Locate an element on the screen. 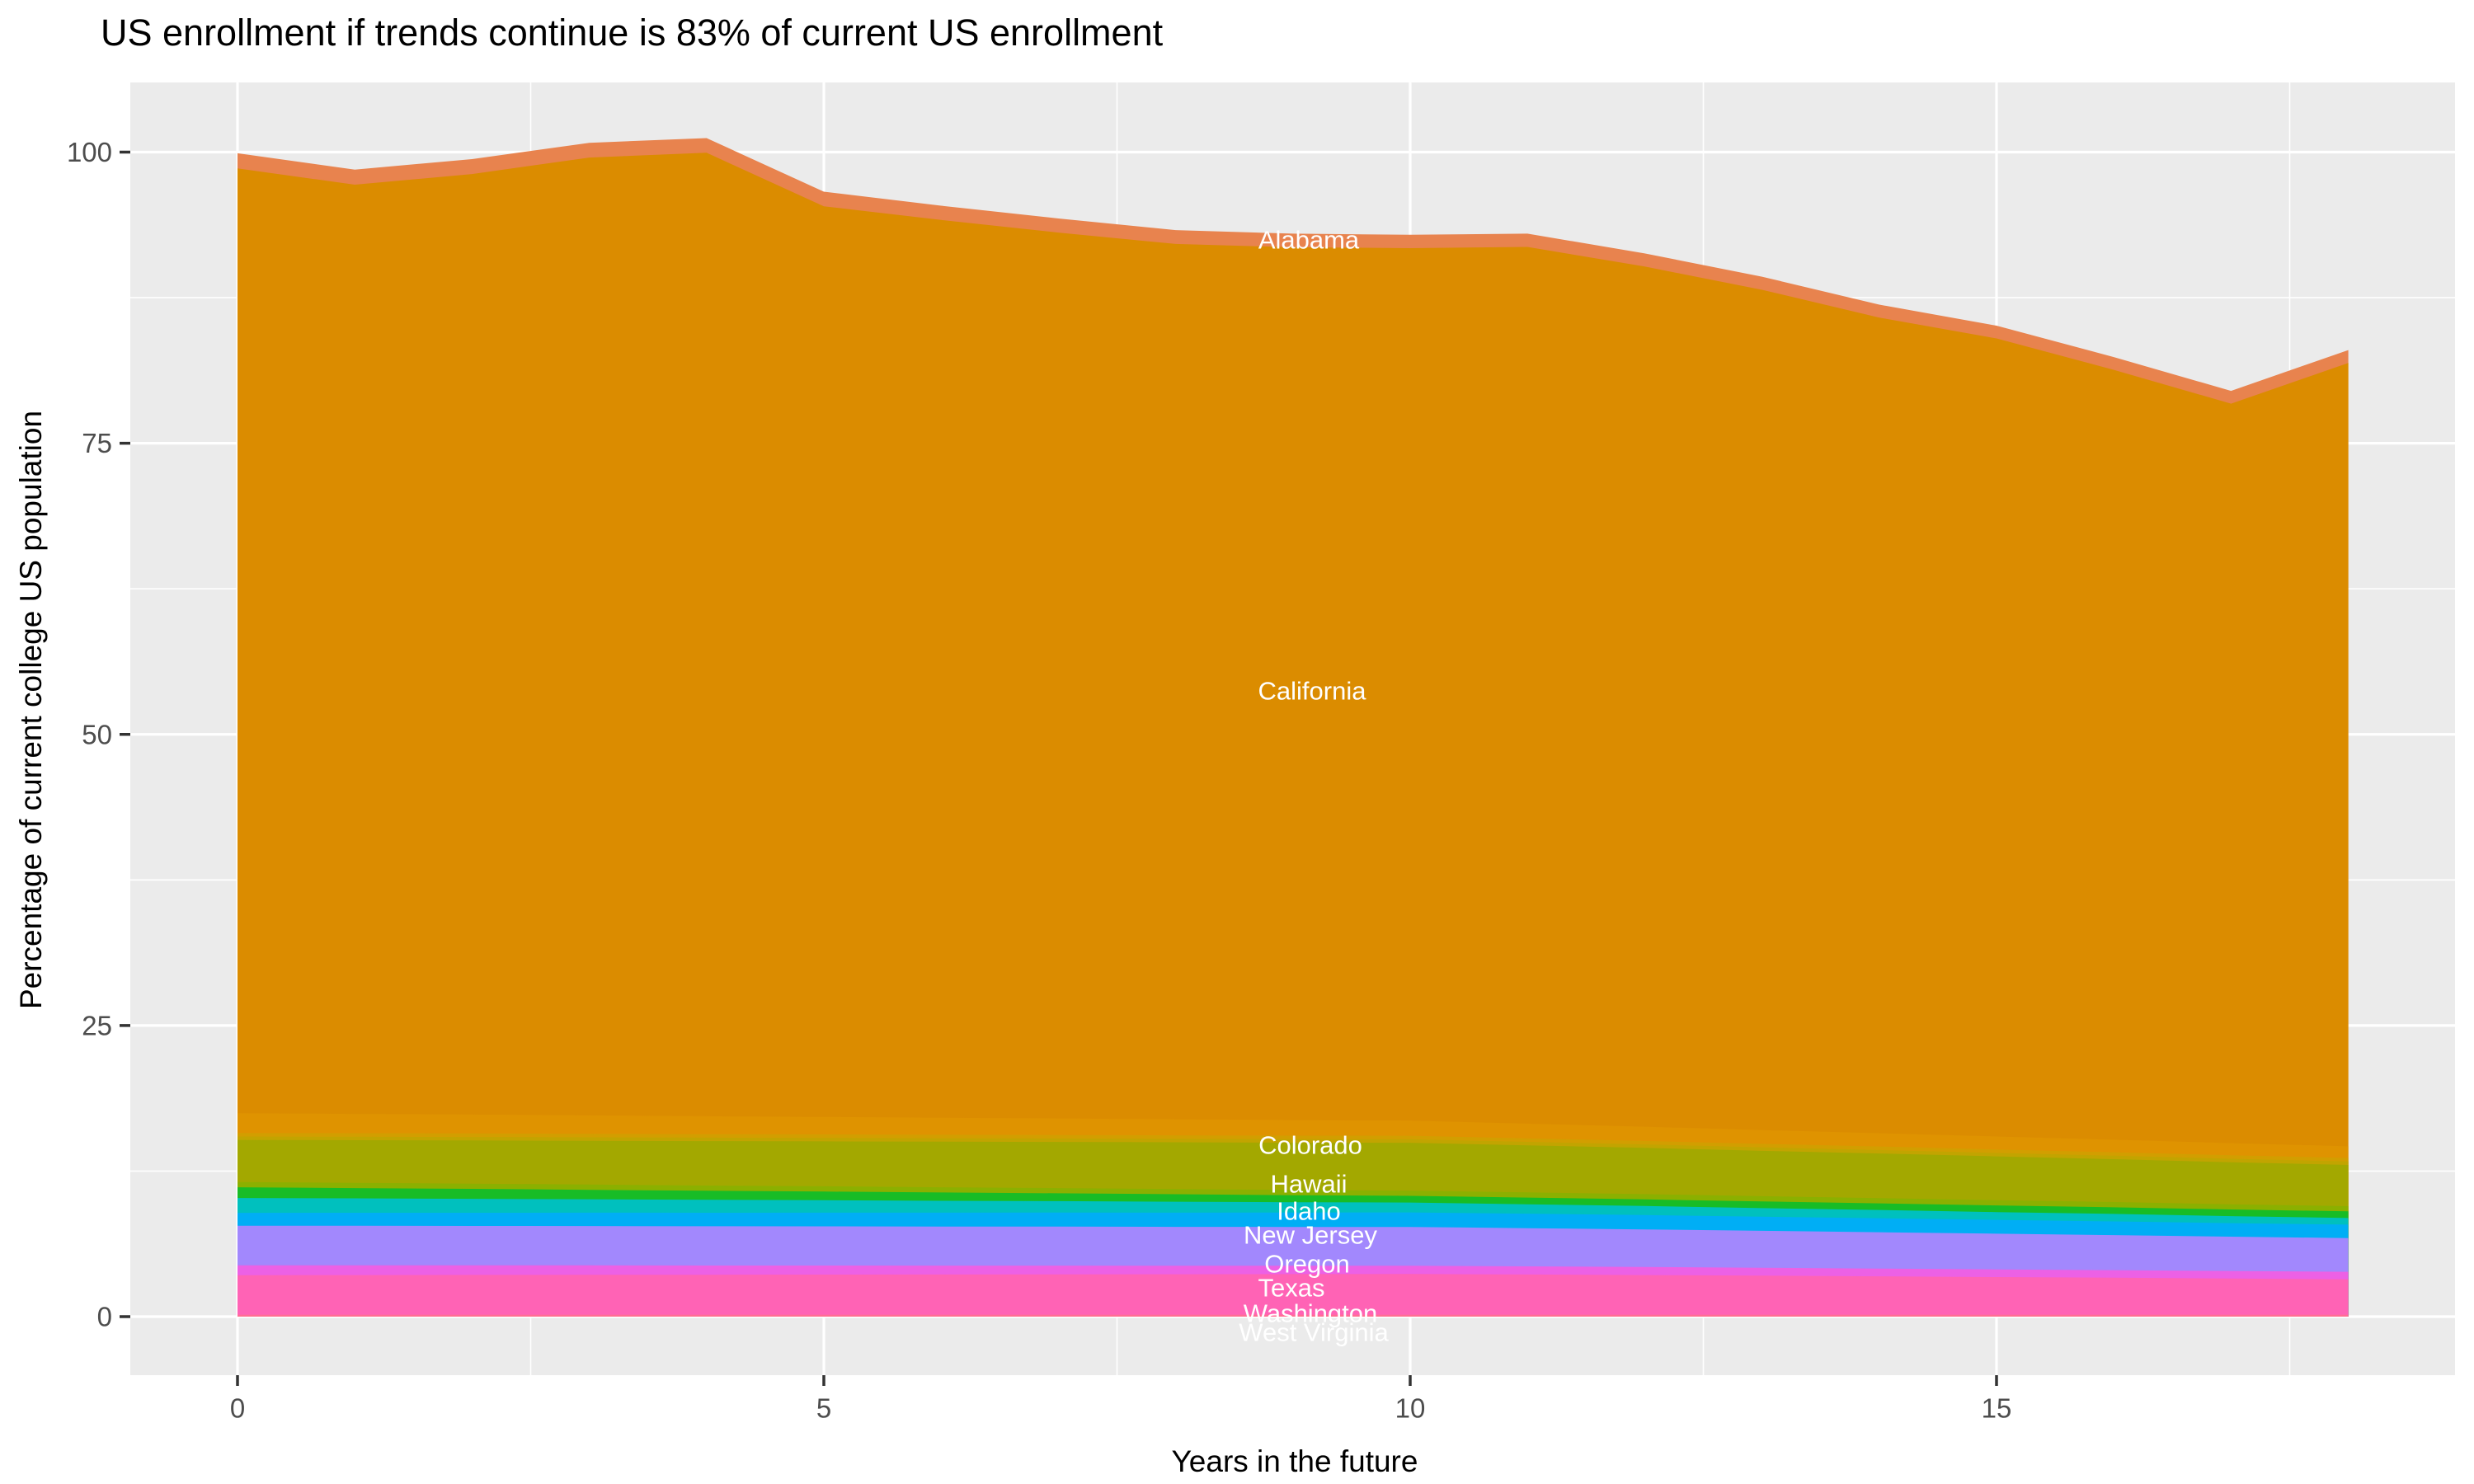 Image resolution: width=2474 pixels, height=1484 pixels. band-west-virginia is located at coordinates (1293, 1315).